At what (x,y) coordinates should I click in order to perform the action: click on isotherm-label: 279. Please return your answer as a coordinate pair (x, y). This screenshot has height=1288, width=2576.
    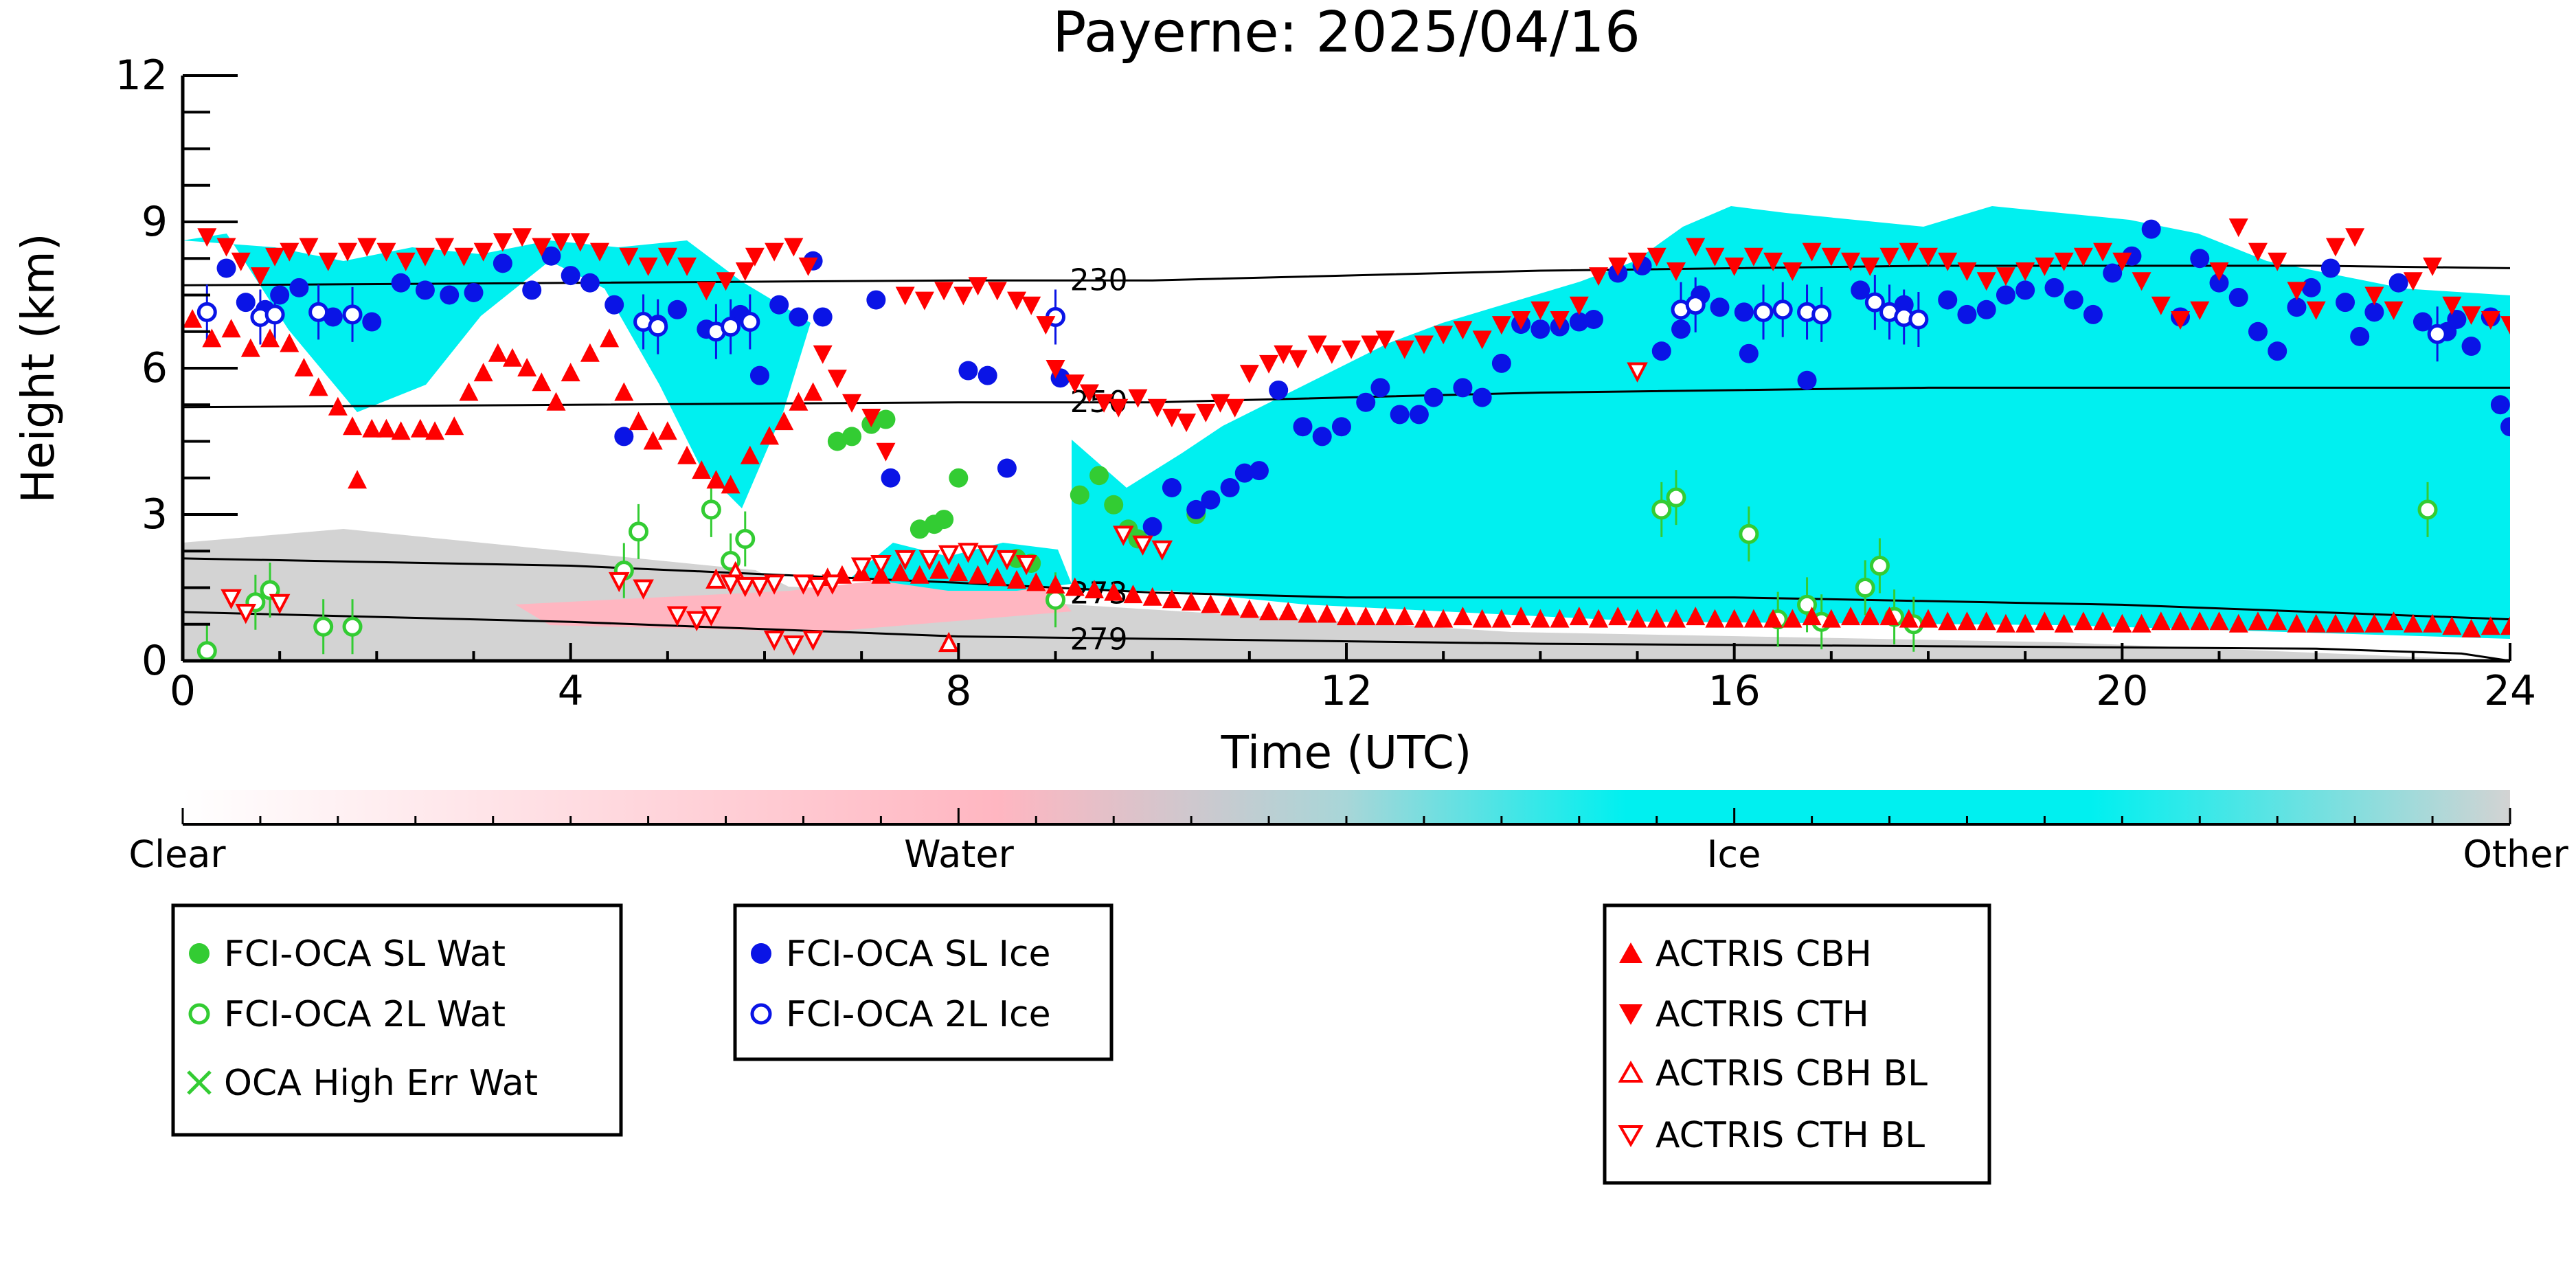
    Looking at the image, I should click on (1099, 639).